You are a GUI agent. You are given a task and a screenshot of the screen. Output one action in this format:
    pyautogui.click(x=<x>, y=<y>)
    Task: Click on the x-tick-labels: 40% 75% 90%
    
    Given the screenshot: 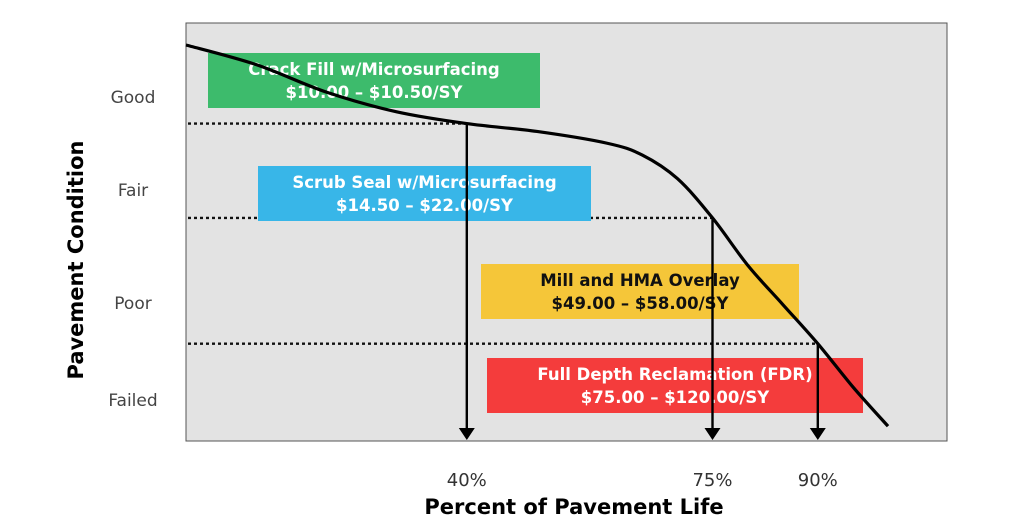 What is the action you would take?
    pyautogui.click(x=642, y=480)
    